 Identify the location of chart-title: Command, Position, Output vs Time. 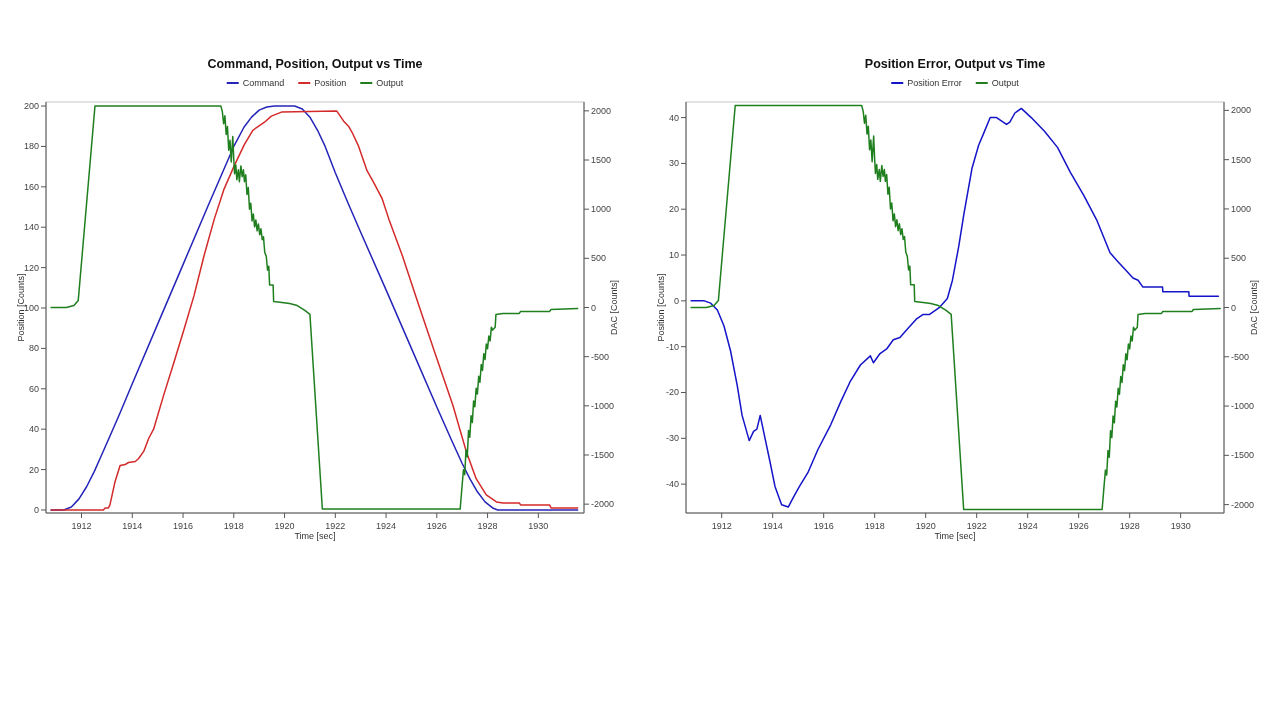
(315, 64).